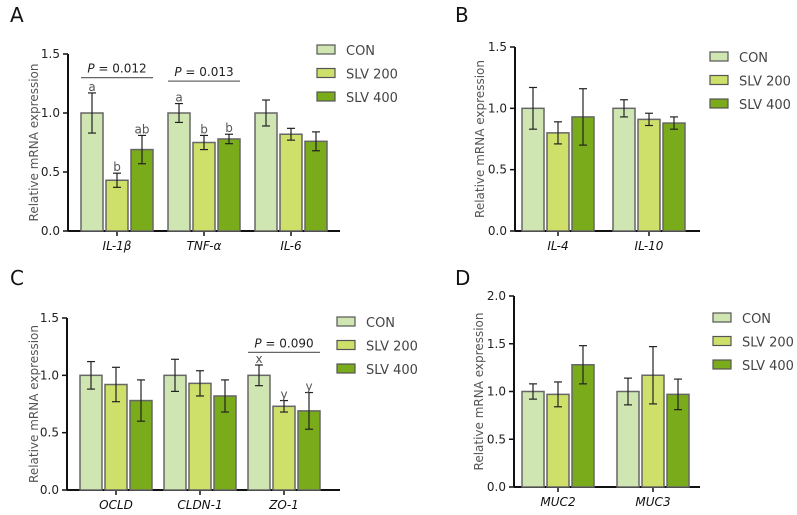 The width and height of the screenshot is (797, 515). I want to click on significance-letter: x, so click(258, 359).